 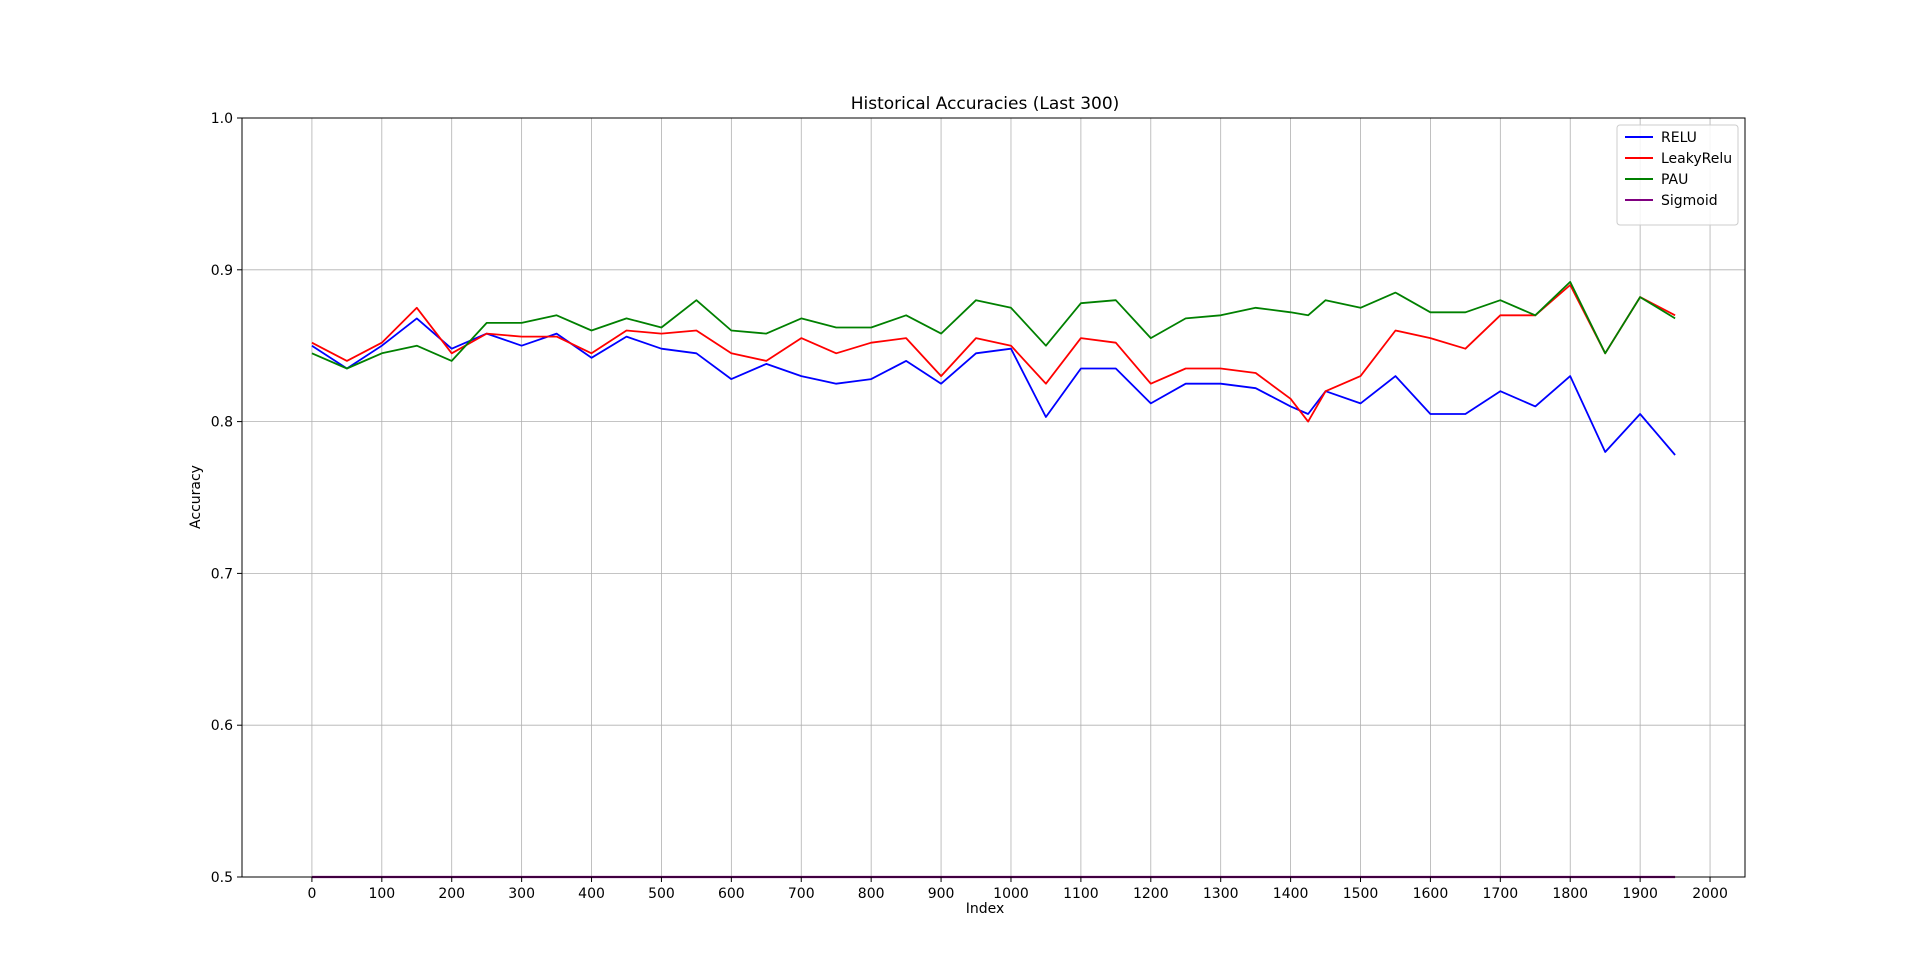 I want to click on series-line-leakyrelu, so click(x=993, y=353).